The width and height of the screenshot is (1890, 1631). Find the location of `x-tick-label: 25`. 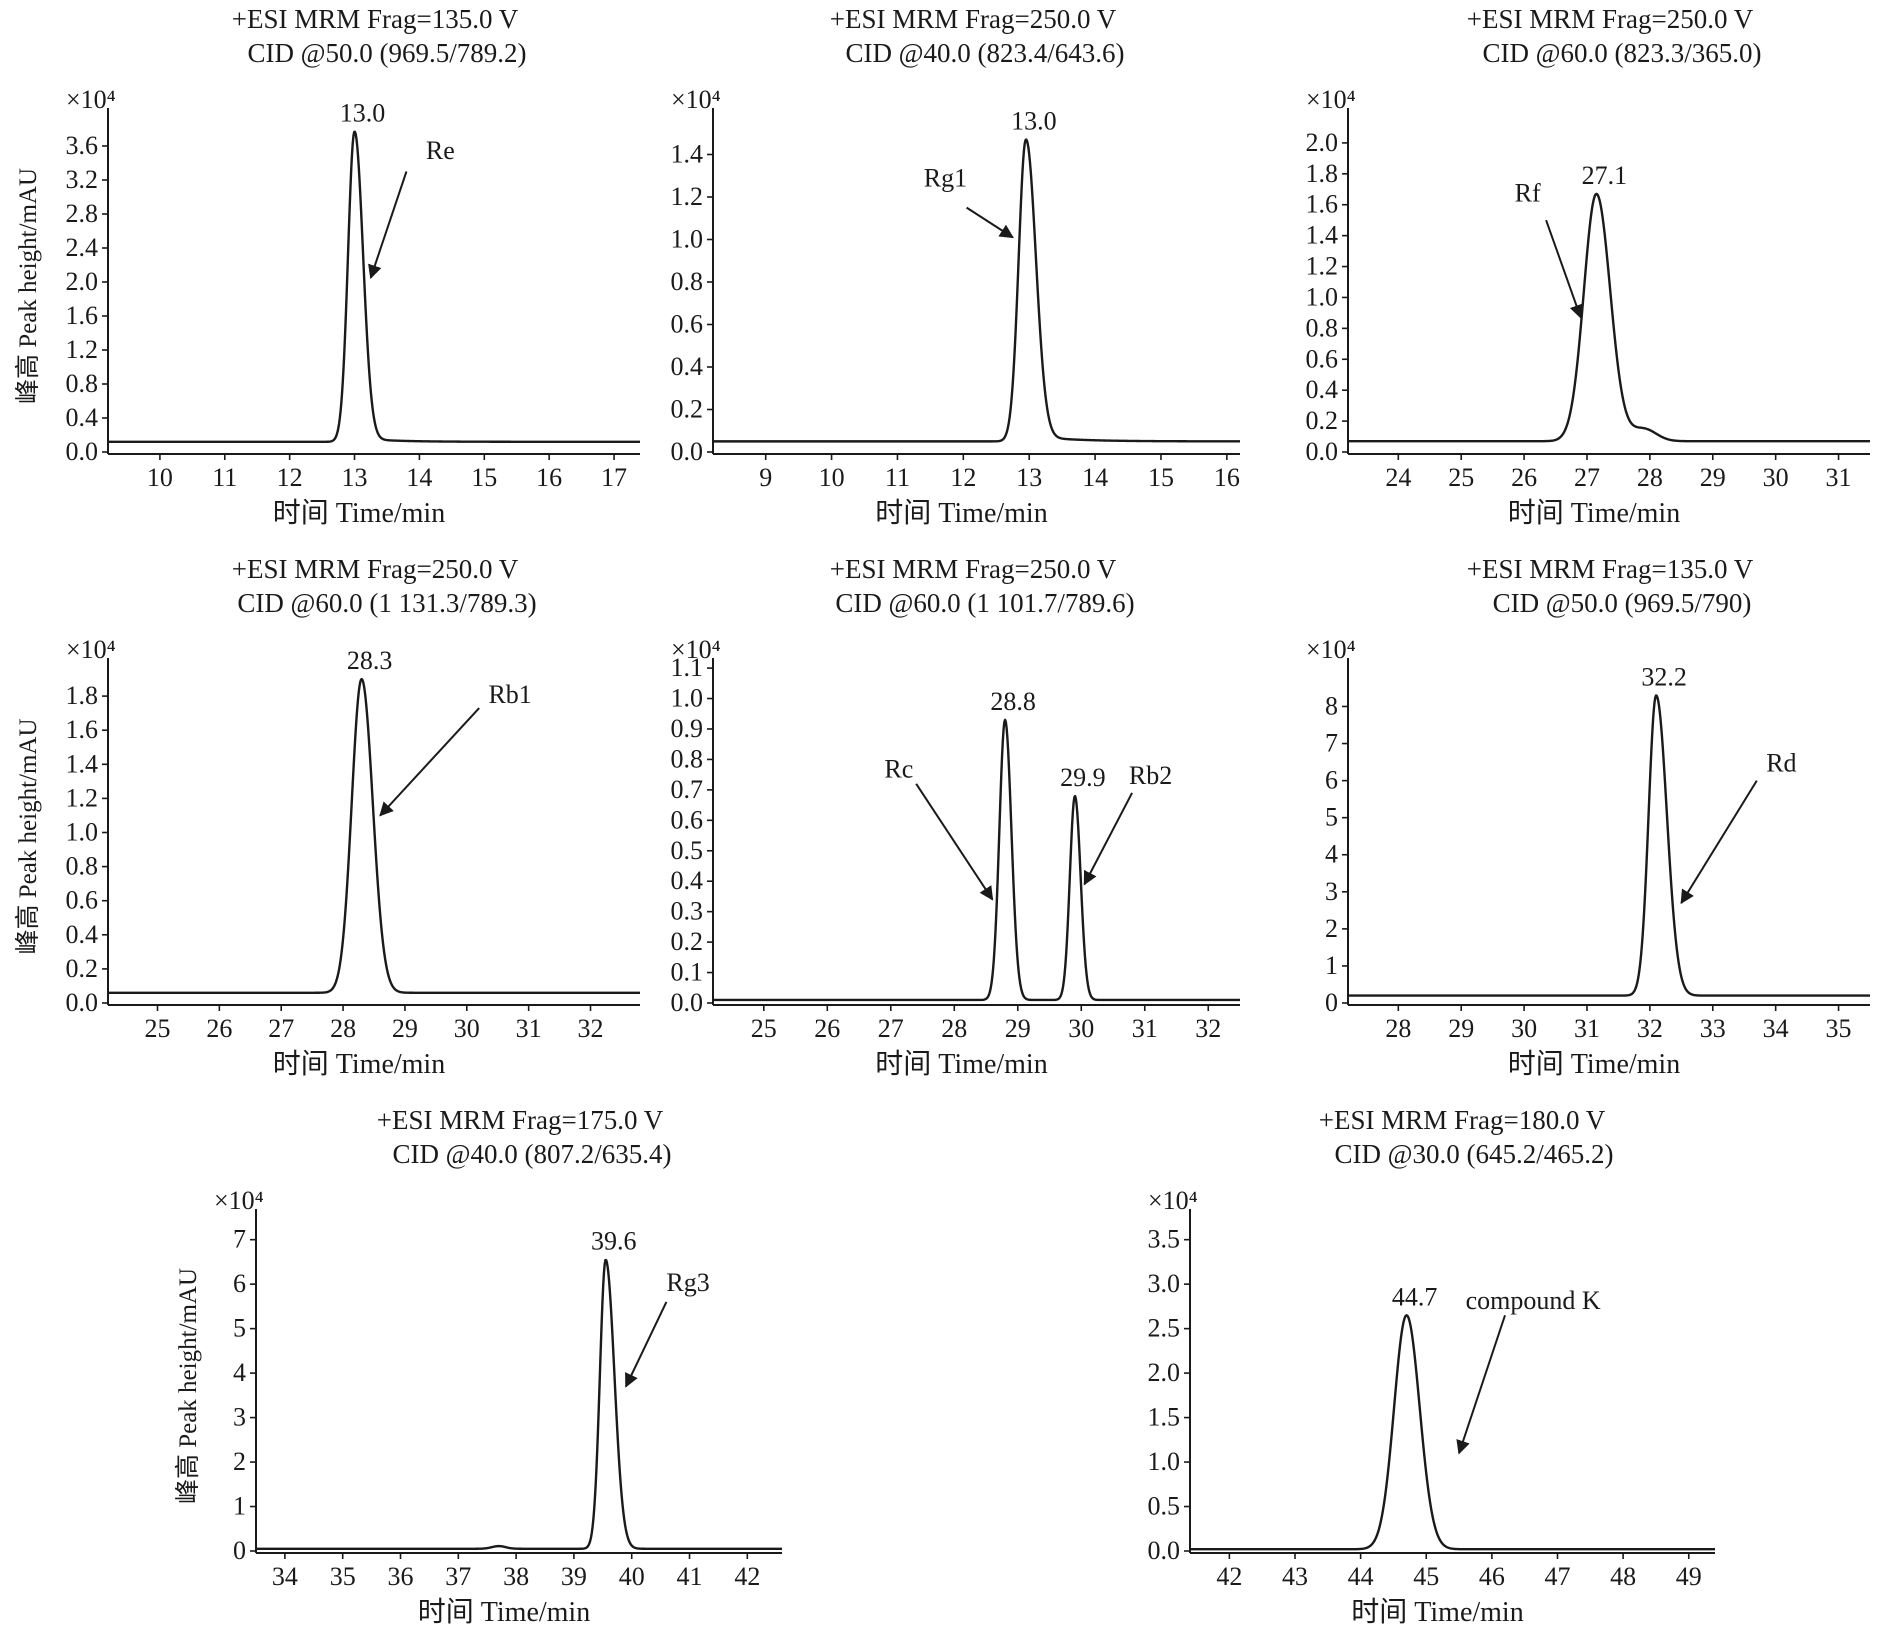

x-tick-label: 25 is located at coordinates (157, 1028).